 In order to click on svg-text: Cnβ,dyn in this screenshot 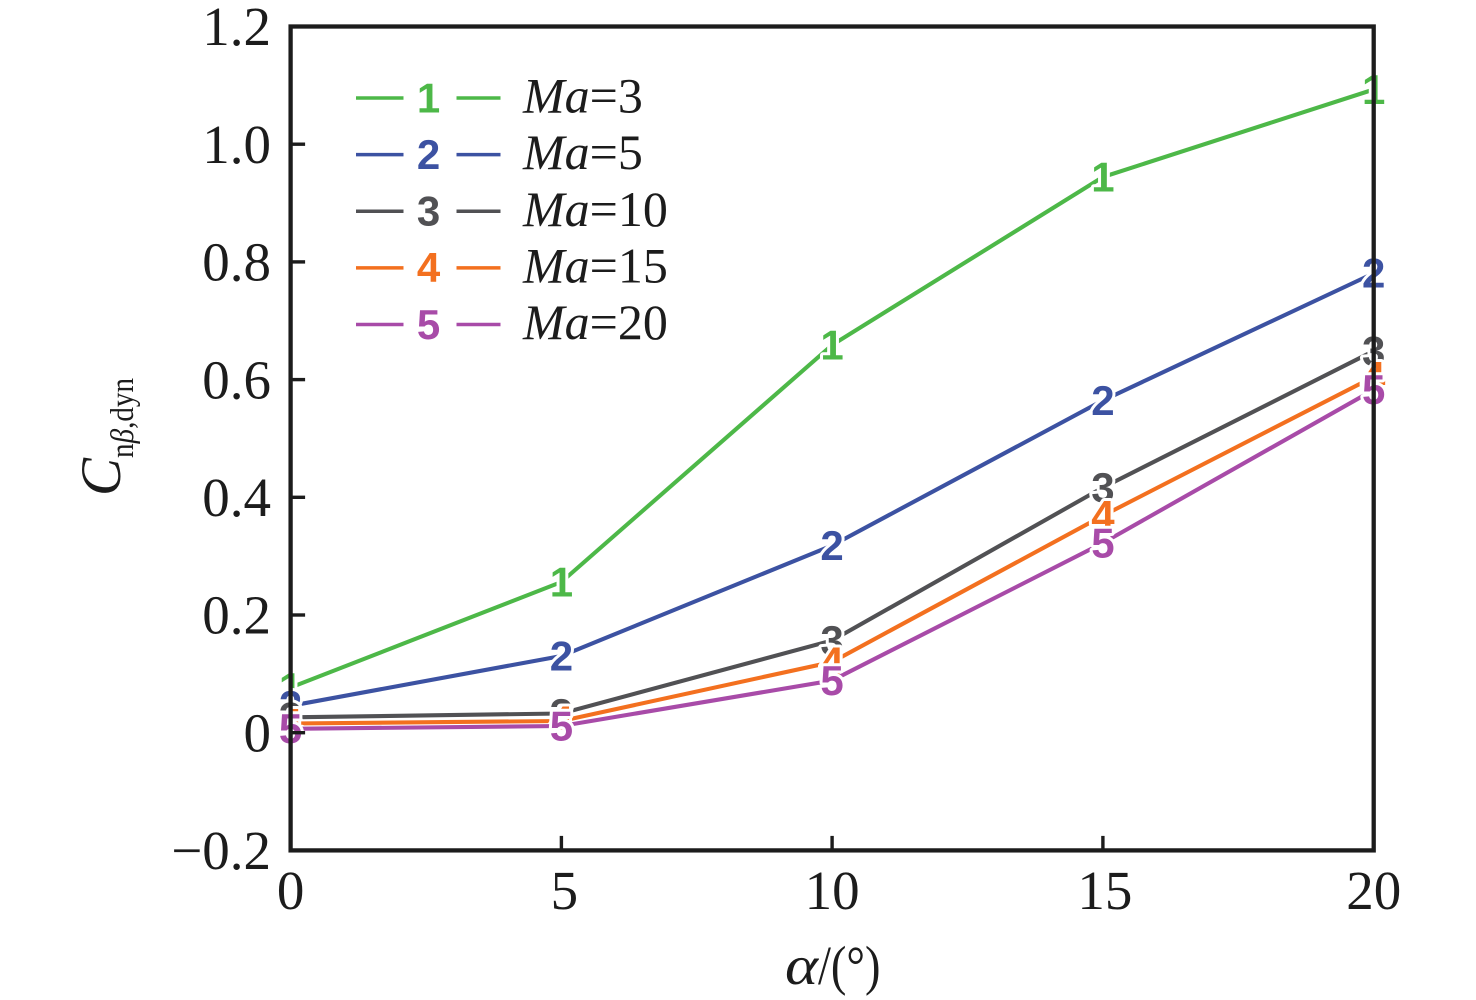, I will do `click(105, 437)`.